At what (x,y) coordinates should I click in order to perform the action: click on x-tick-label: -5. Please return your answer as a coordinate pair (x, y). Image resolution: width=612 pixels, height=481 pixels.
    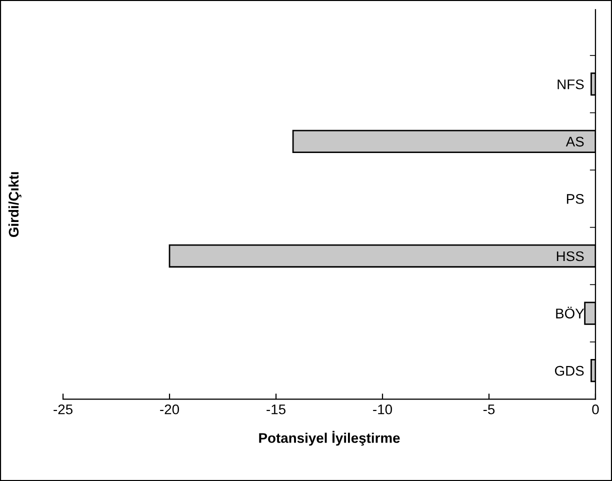
    Looking at the image, I should click on (489, 409).